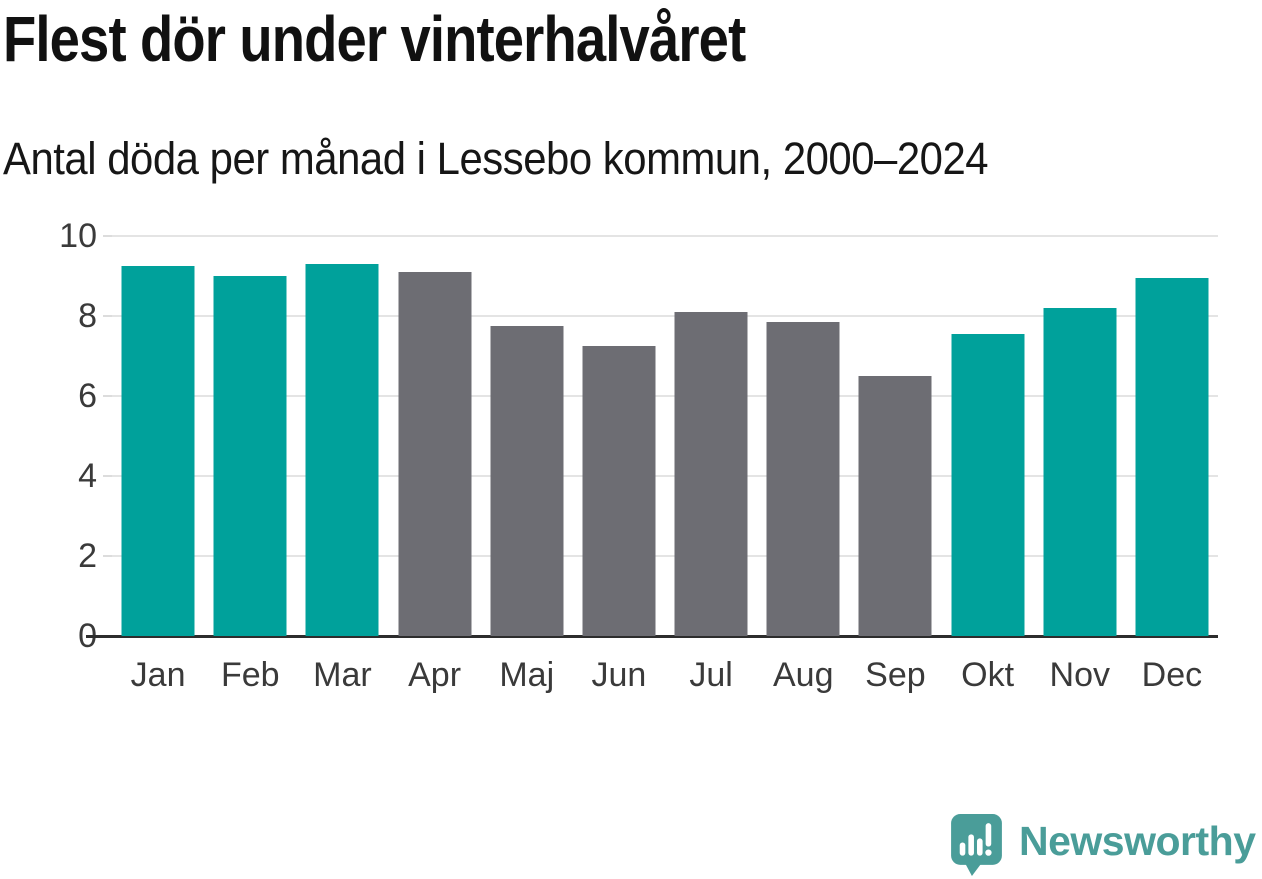 This screenshot has width=1262, height=879. Describe the element at coordinates (158, 675) in the screenshot. I see `x-tick-label: Jan` at that location.